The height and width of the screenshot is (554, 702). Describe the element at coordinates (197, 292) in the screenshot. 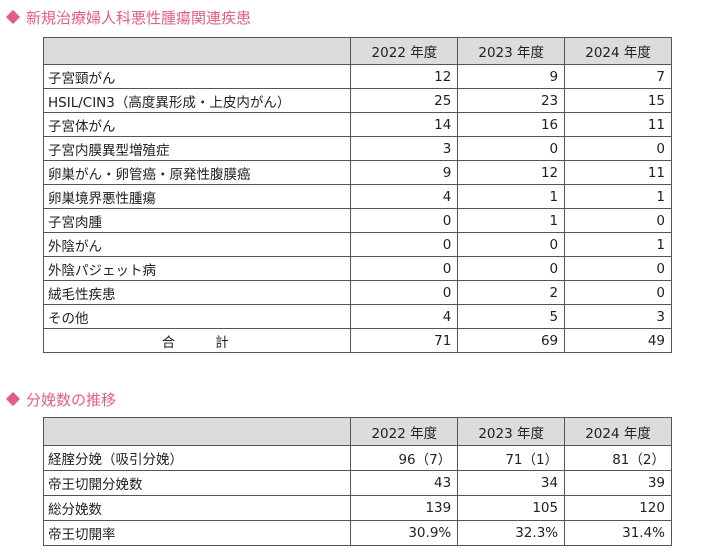

I see `row-label: 絨毛性疾患` at that location.